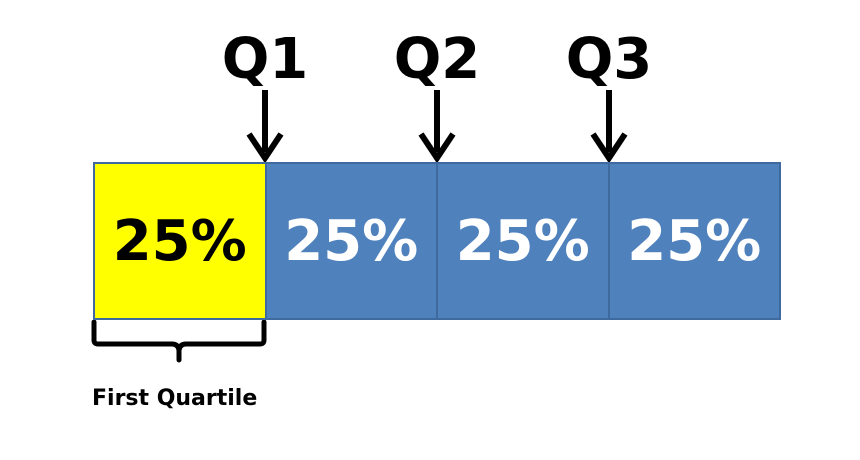 The image size is (860, 460). I want to click on segment-4: 25%, so click(695, 241).